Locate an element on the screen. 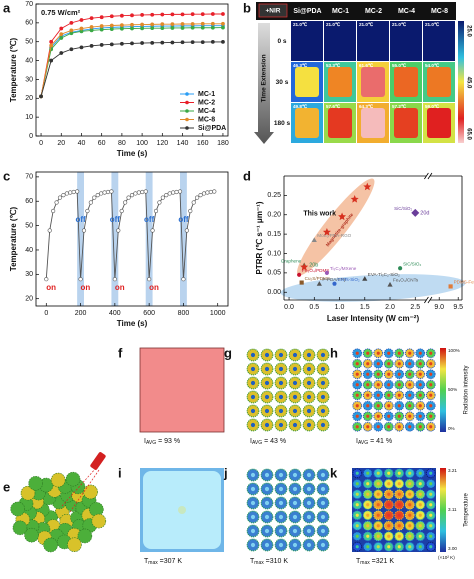  x-tick-label: 9.0 is located at coordinates (439, 307).